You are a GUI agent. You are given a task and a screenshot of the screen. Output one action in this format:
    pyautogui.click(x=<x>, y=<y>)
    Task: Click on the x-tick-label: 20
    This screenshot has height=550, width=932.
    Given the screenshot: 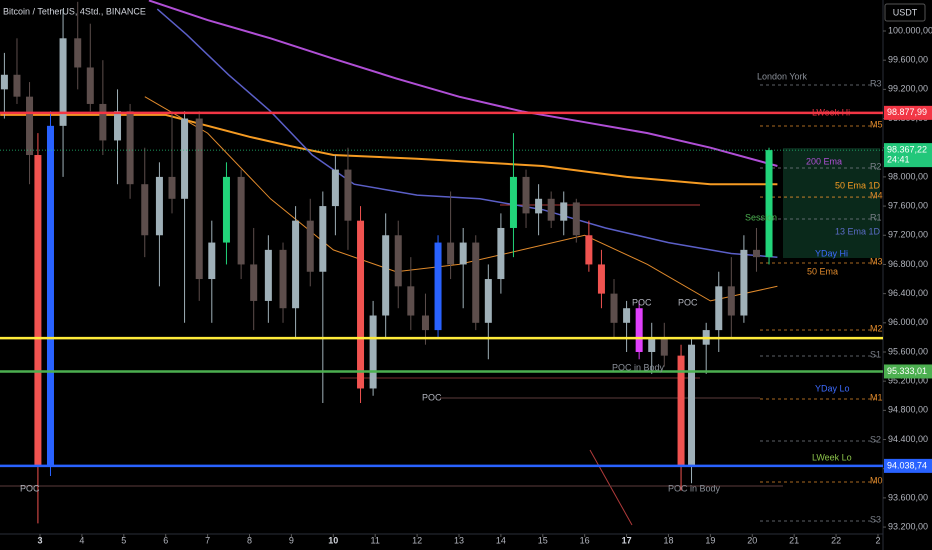 What is the action you would take?
    pyautogui.click(x=752, y=540)
    